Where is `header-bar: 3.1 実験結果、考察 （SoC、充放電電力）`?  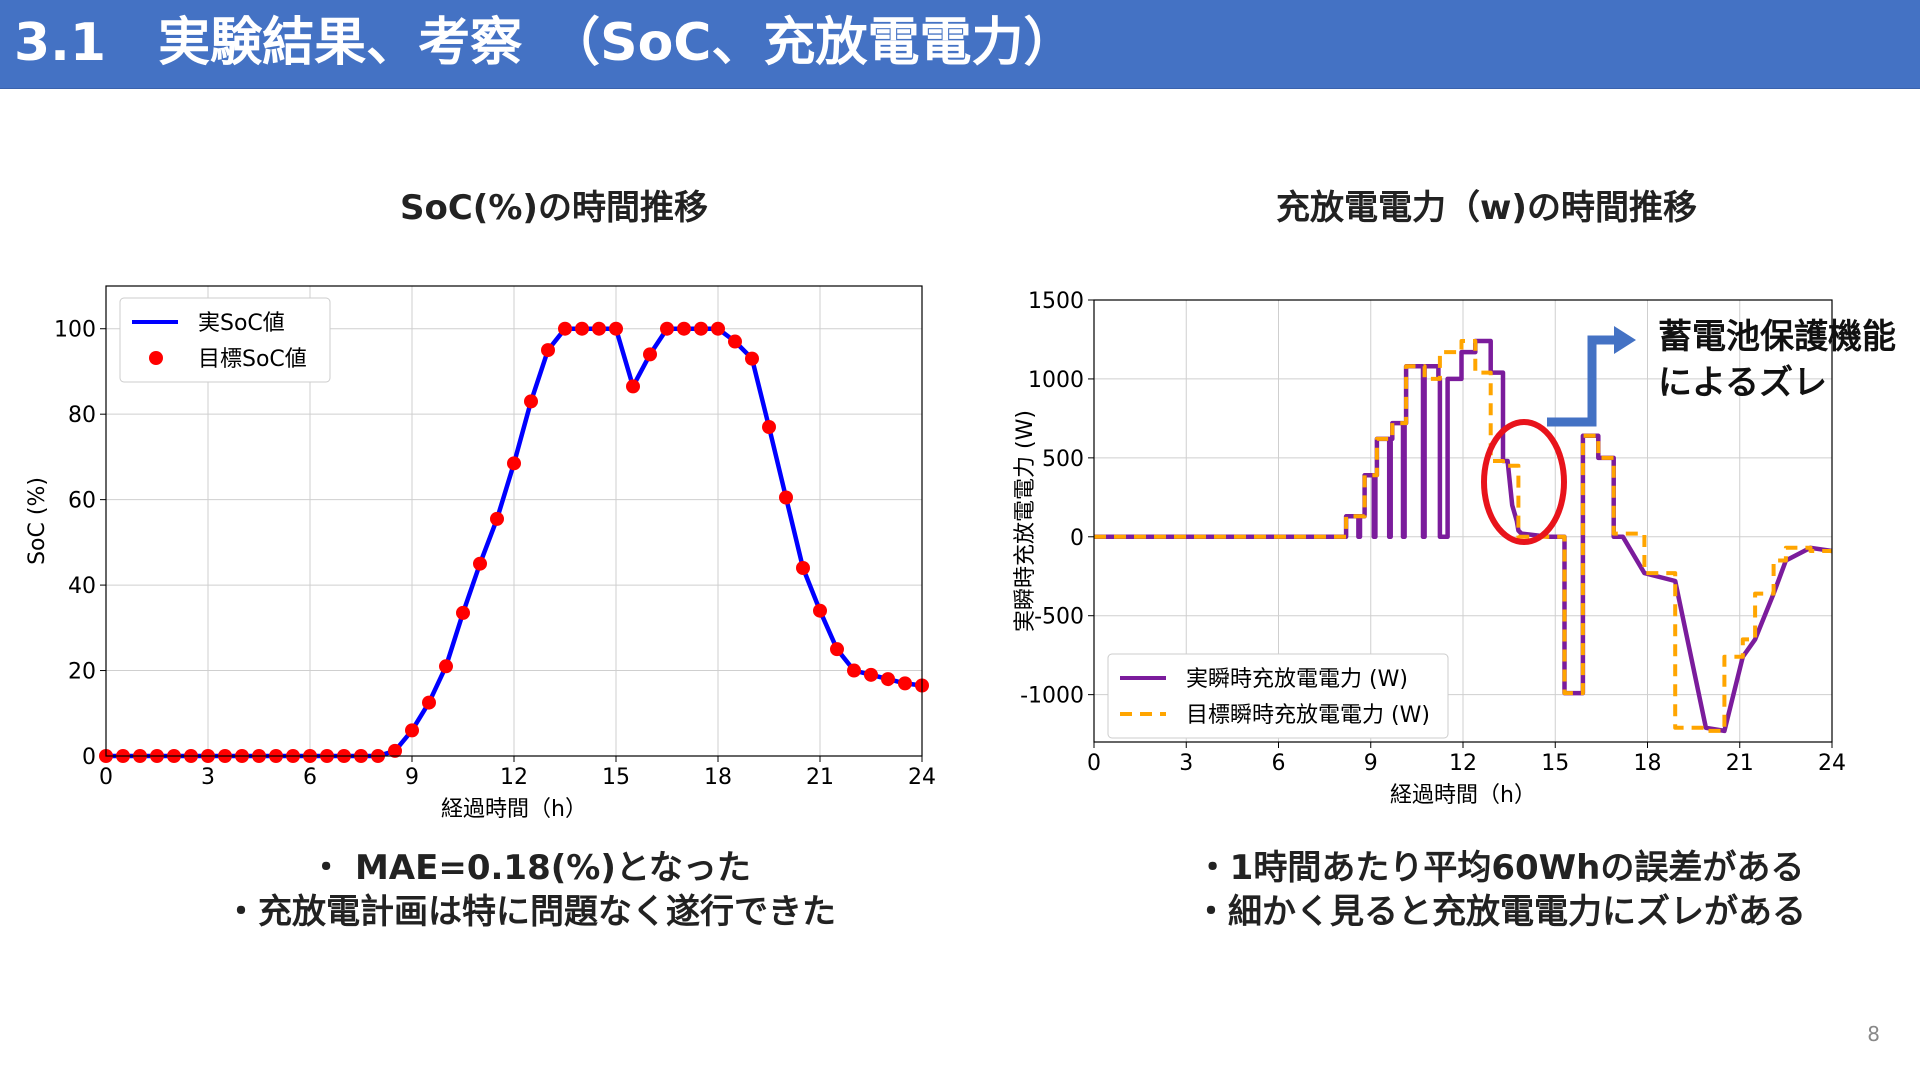 header-bar: 3.1 実験結果、考察 （SoC、充放電電力） is located at coordinates (960, 44).